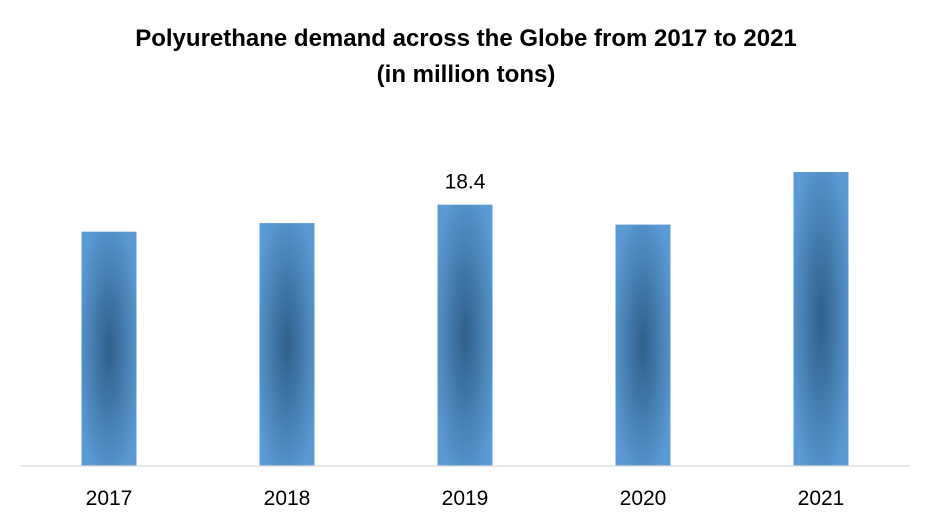 The height and width of the screenshot is (527, 933). Describe the element at coordinates (465, 335) in the screenshot. I see `bar-2019` at that location.